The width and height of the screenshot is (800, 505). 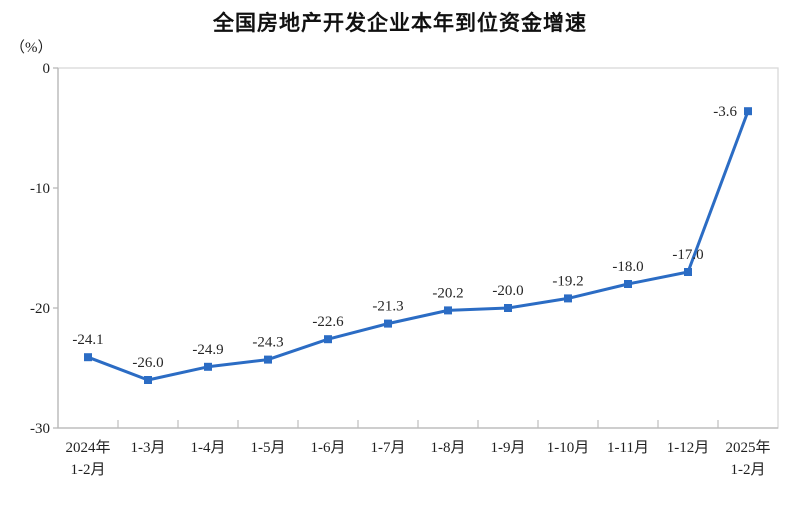 What do you see at coordinates (568, 448) in the screenshot?
I see `x-axis-tick-label: 1-10月` at bounding box center [568, 448].